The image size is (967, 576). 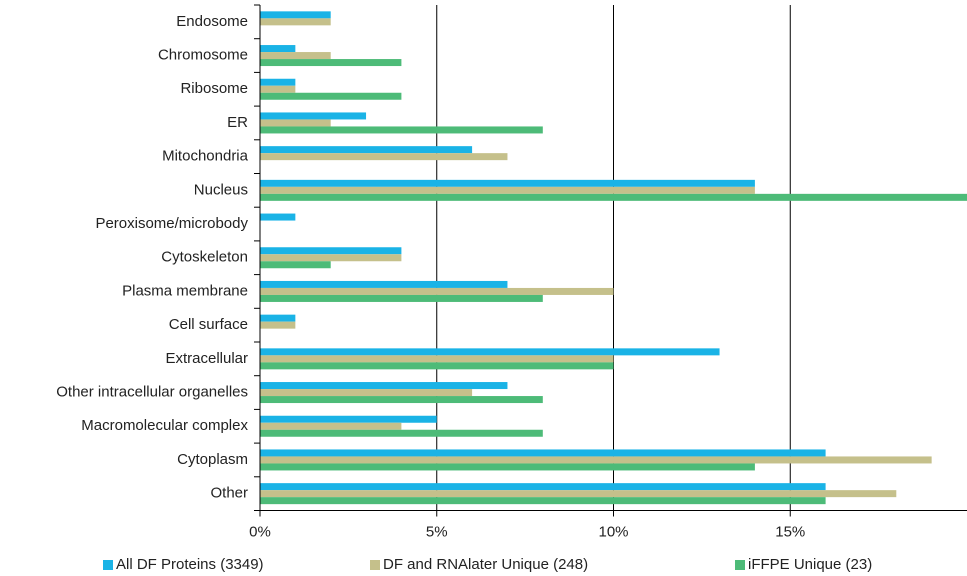 I want to click on legend-label: All DF Proteins (3349), so click(x=190, y=564).